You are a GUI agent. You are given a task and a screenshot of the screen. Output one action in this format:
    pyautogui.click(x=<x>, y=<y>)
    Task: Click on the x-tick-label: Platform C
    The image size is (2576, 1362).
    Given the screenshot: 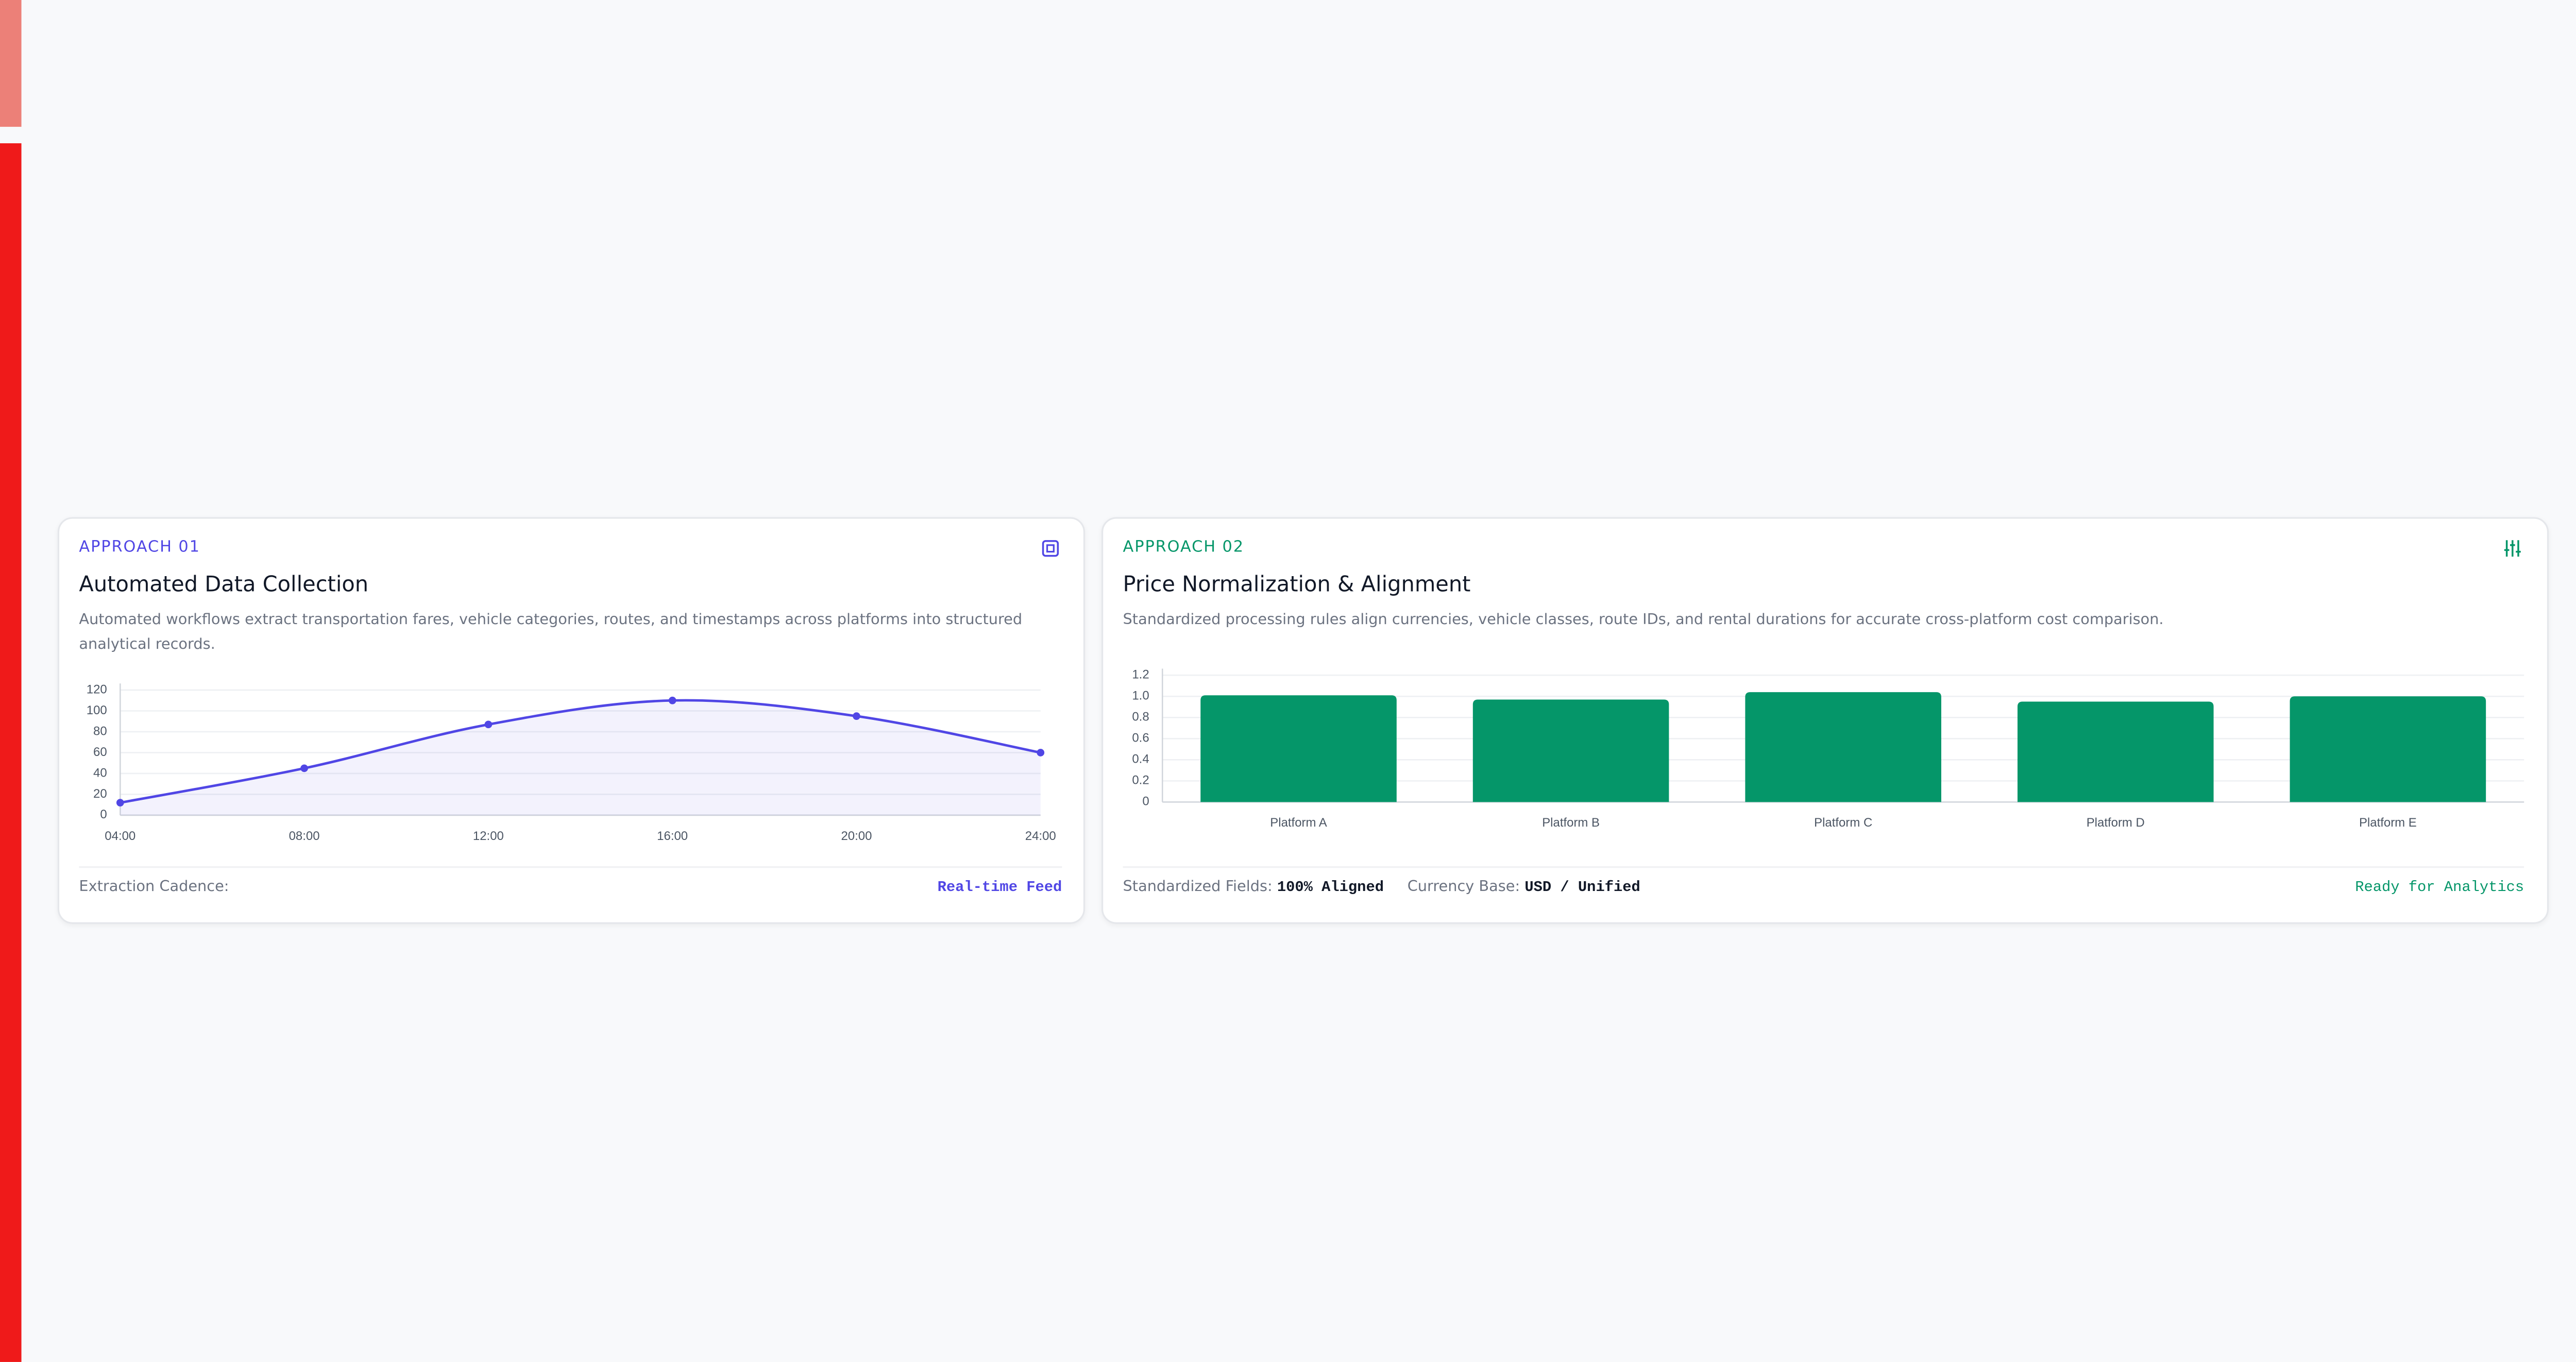 What is the action you would take?
    pyautogui.click(x=1843, y=823)
    